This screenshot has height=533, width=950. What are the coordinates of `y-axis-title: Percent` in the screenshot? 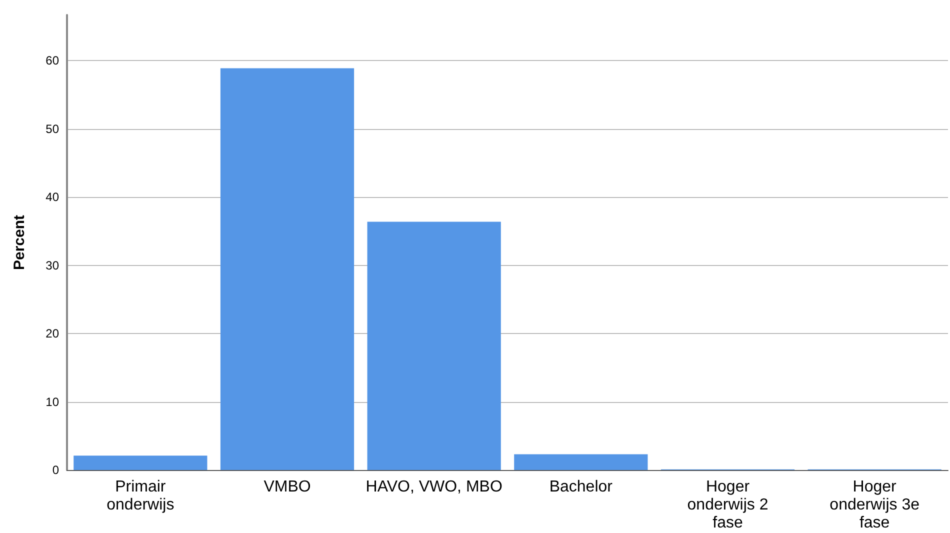 It's located at (19, 242).